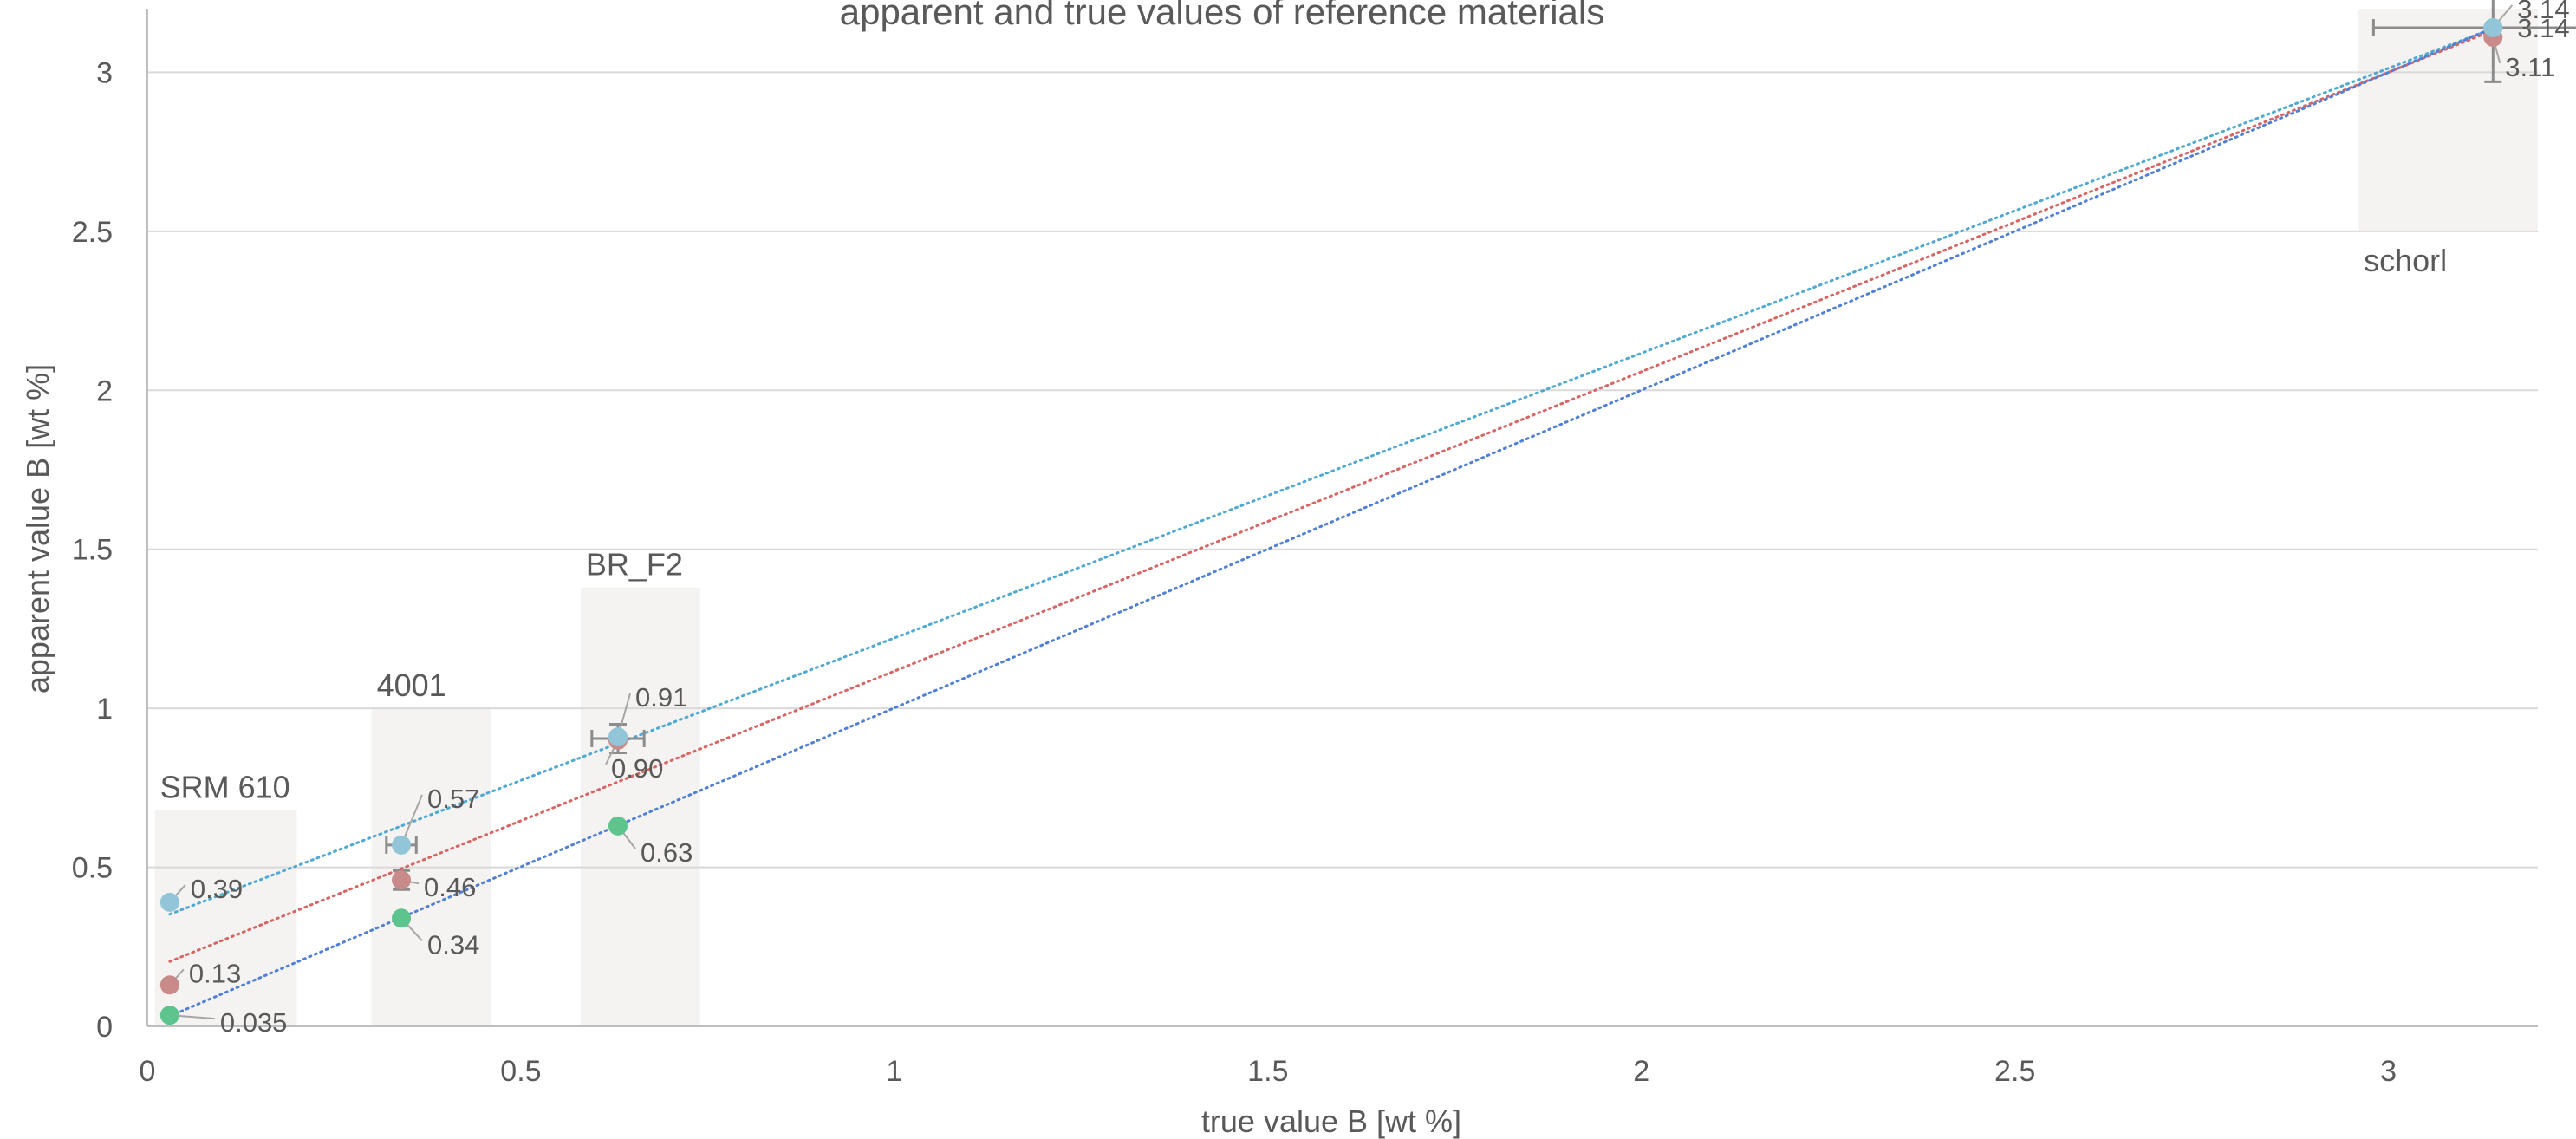 The width and height of the screenshot is (2576, 1139). I want to click on x-tick-label: 3, so click(2388, 1071).